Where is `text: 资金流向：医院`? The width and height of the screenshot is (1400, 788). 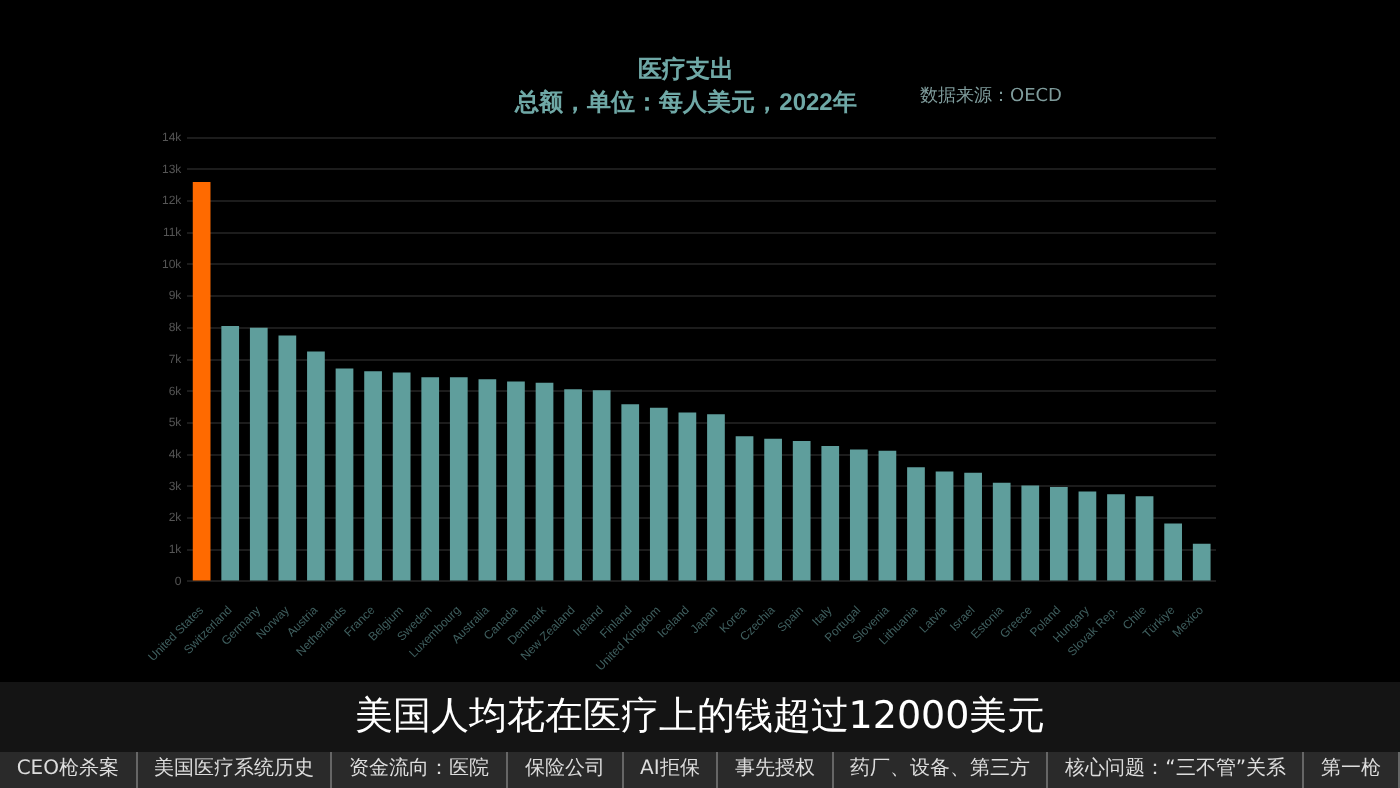 text: 资金流向：医院 is located at coordinates (420, 770).